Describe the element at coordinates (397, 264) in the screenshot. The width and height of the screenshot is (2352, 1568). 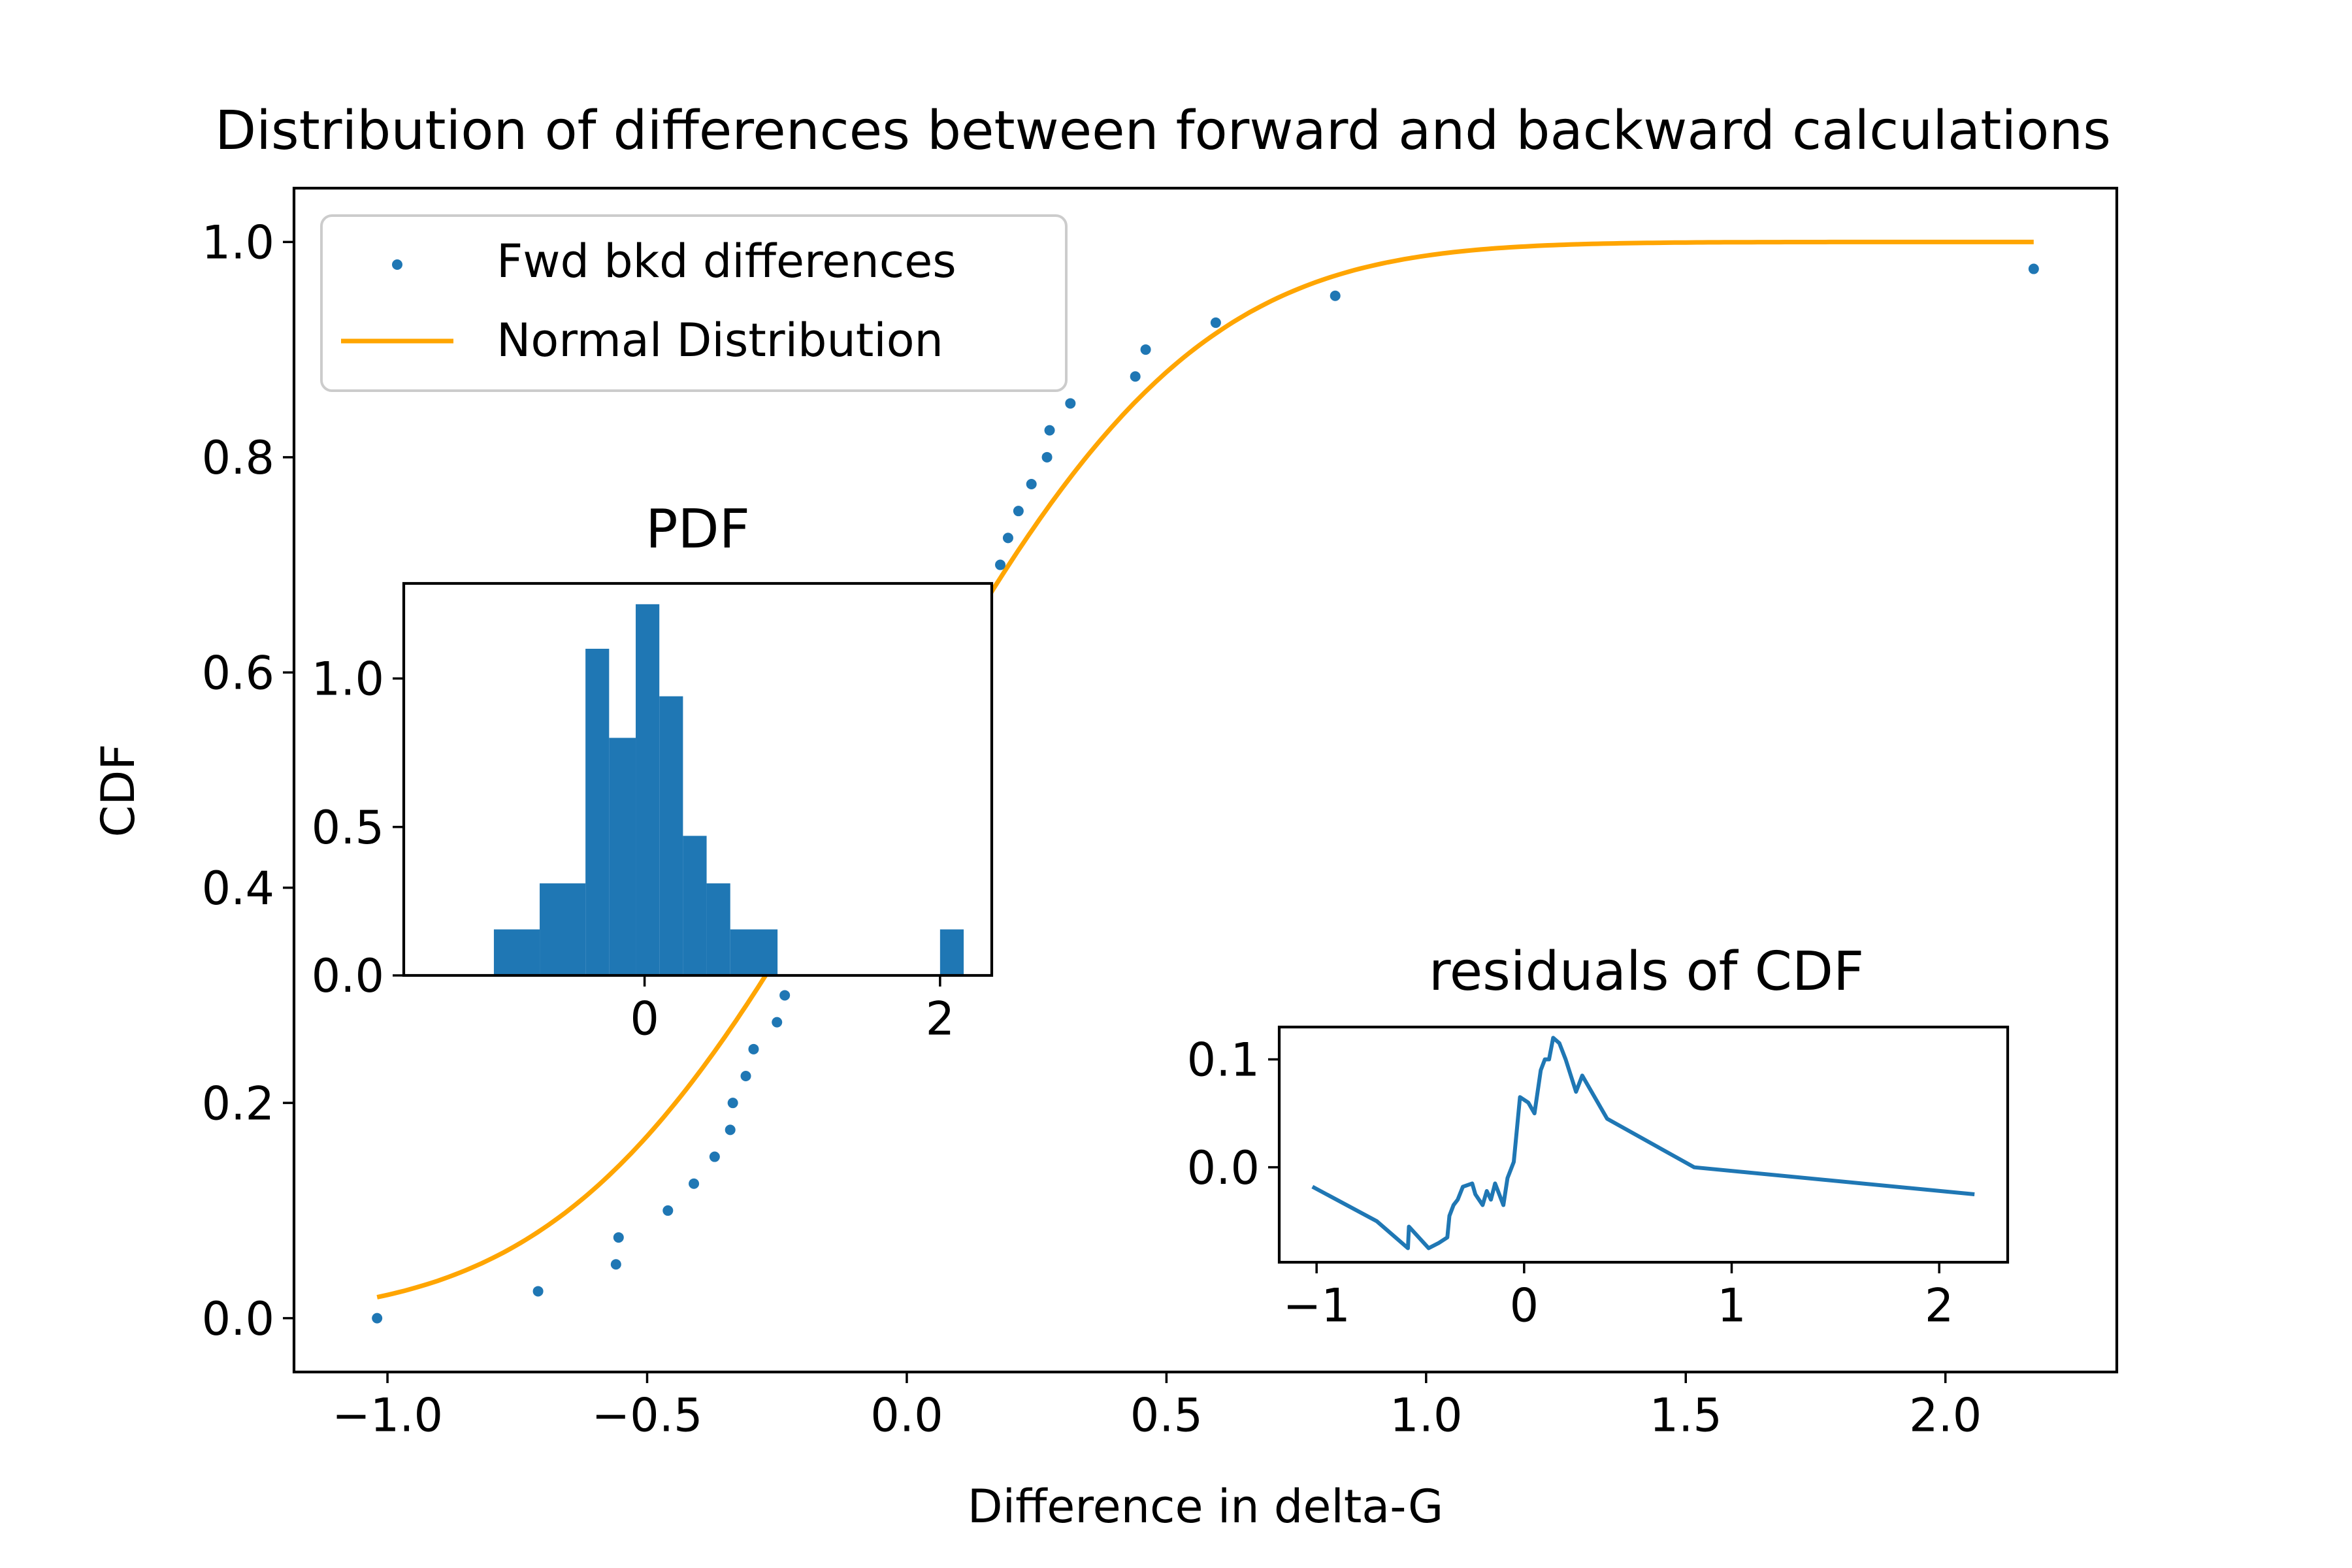
I see `legend-marker-scatter` at that location.